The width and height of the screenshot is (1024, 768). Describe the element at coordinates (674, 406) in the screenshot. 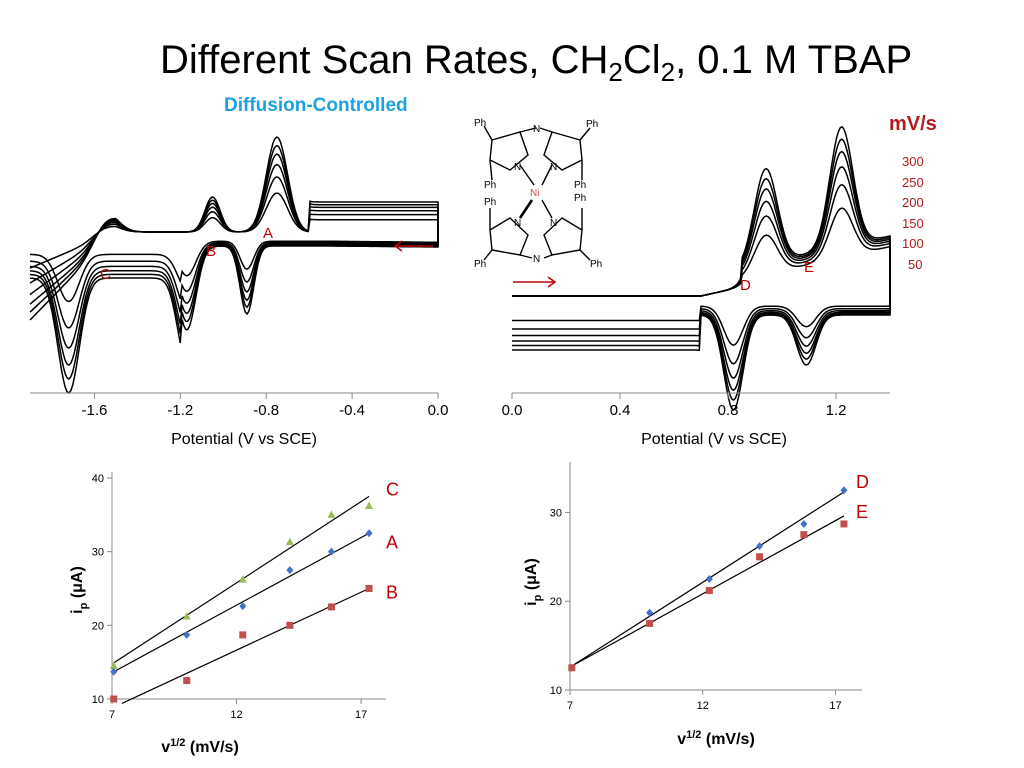

I see `x-tick-group: 0.0 0.4 0.8 1.2` at that location.